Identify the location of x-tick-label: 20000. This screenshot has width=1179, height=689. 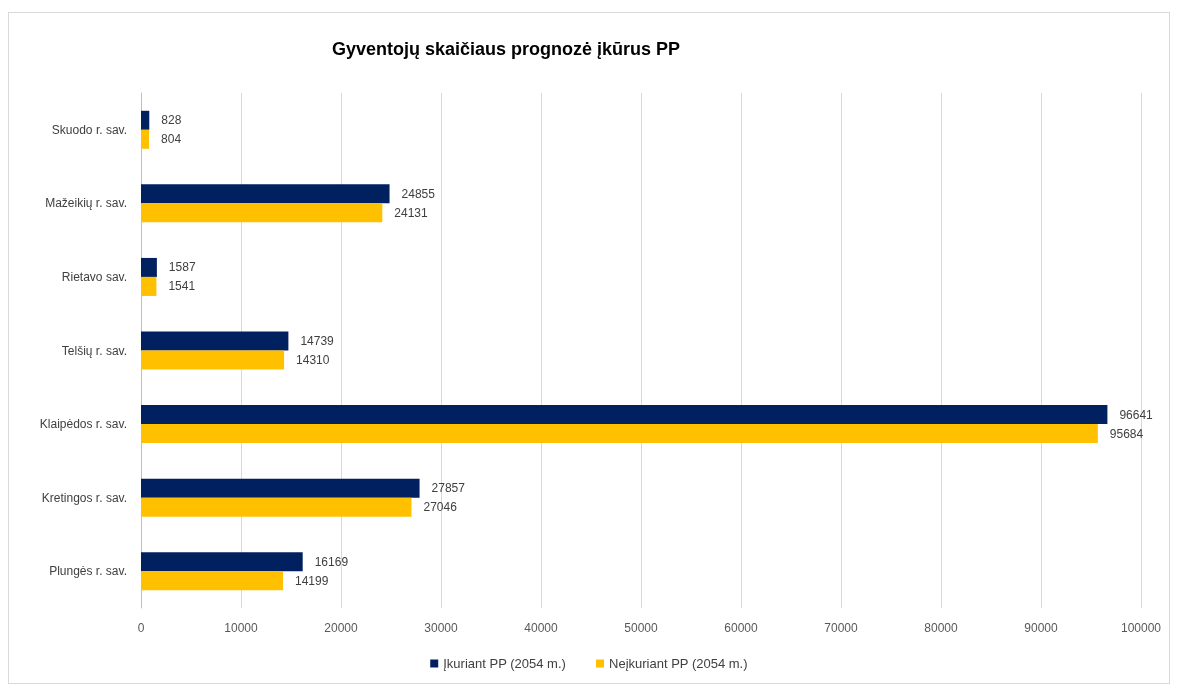
(341, 628).